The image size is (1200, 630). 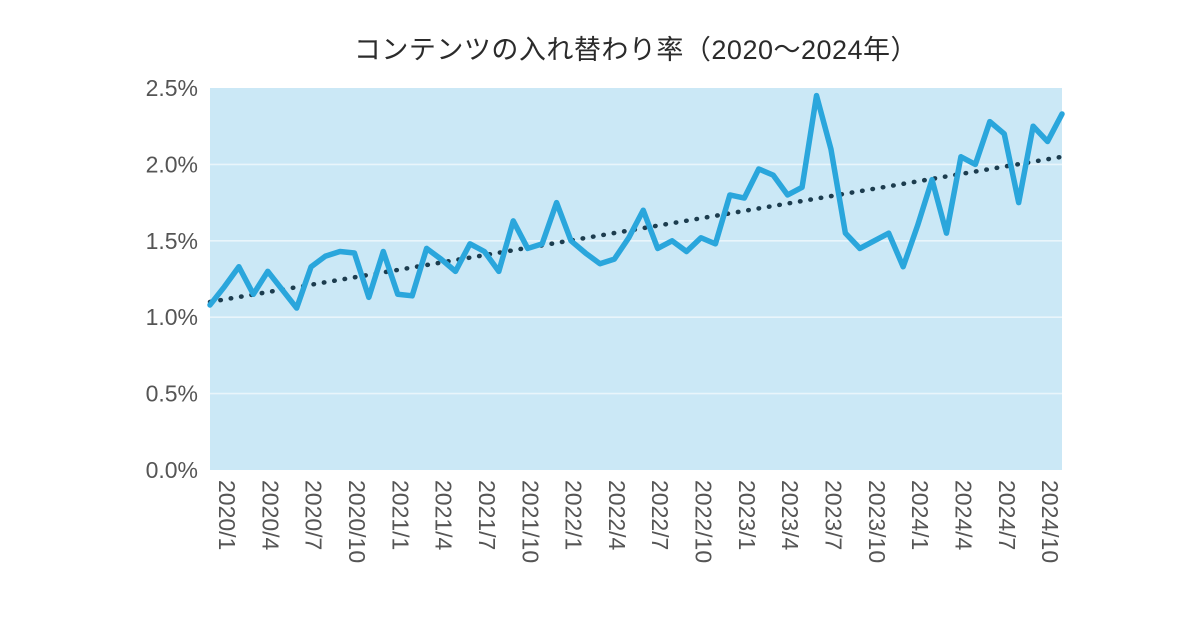 I want to click on x-axis-tick-label: 2024/4, so click(x=963, y=515).